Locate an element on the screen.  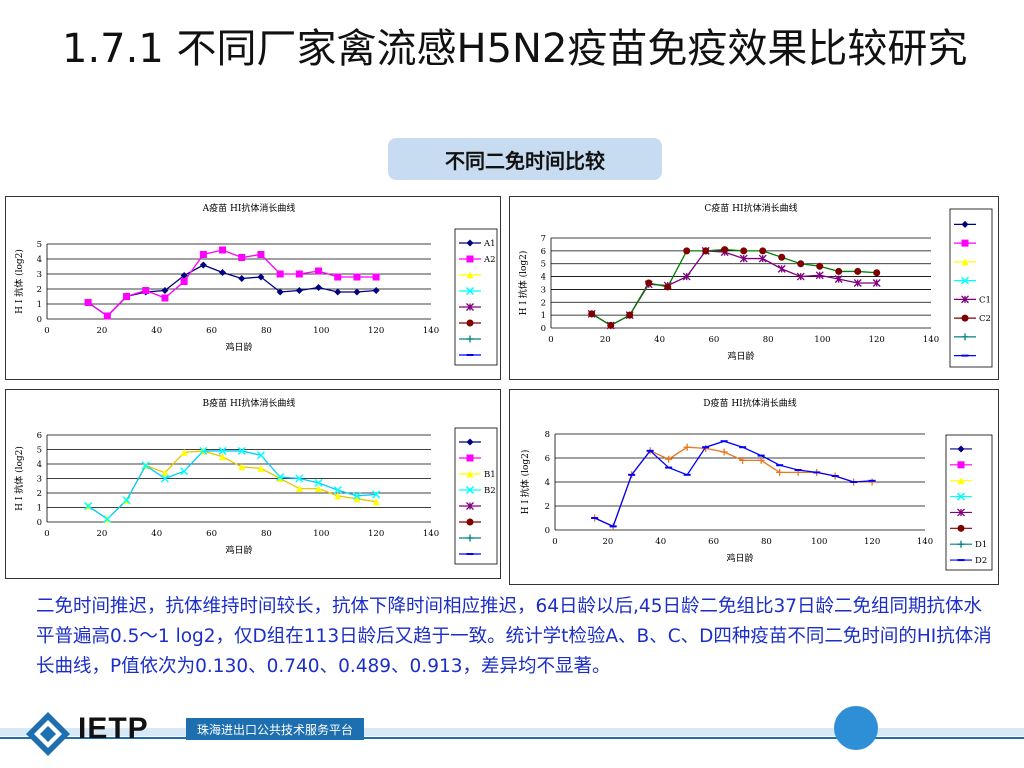
footer-org-name: 珠海进出口公共技术服务平台 is located at coordinates (275, 729).